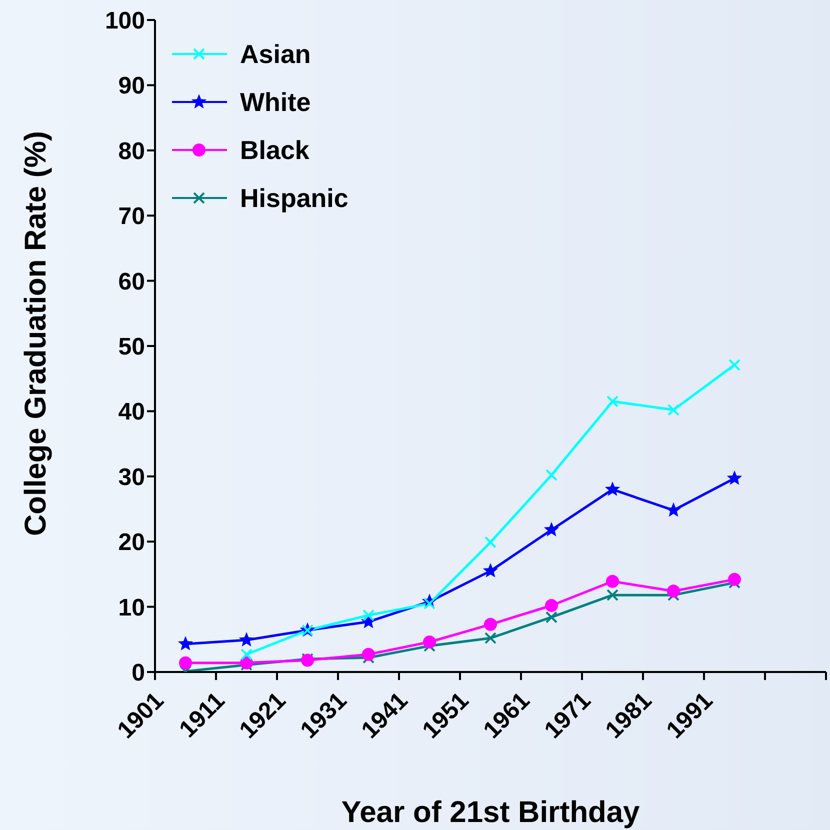  Describe the element at coordinates (131, 412) in the screenshot. I see `y-tick-label: 40` at that location.